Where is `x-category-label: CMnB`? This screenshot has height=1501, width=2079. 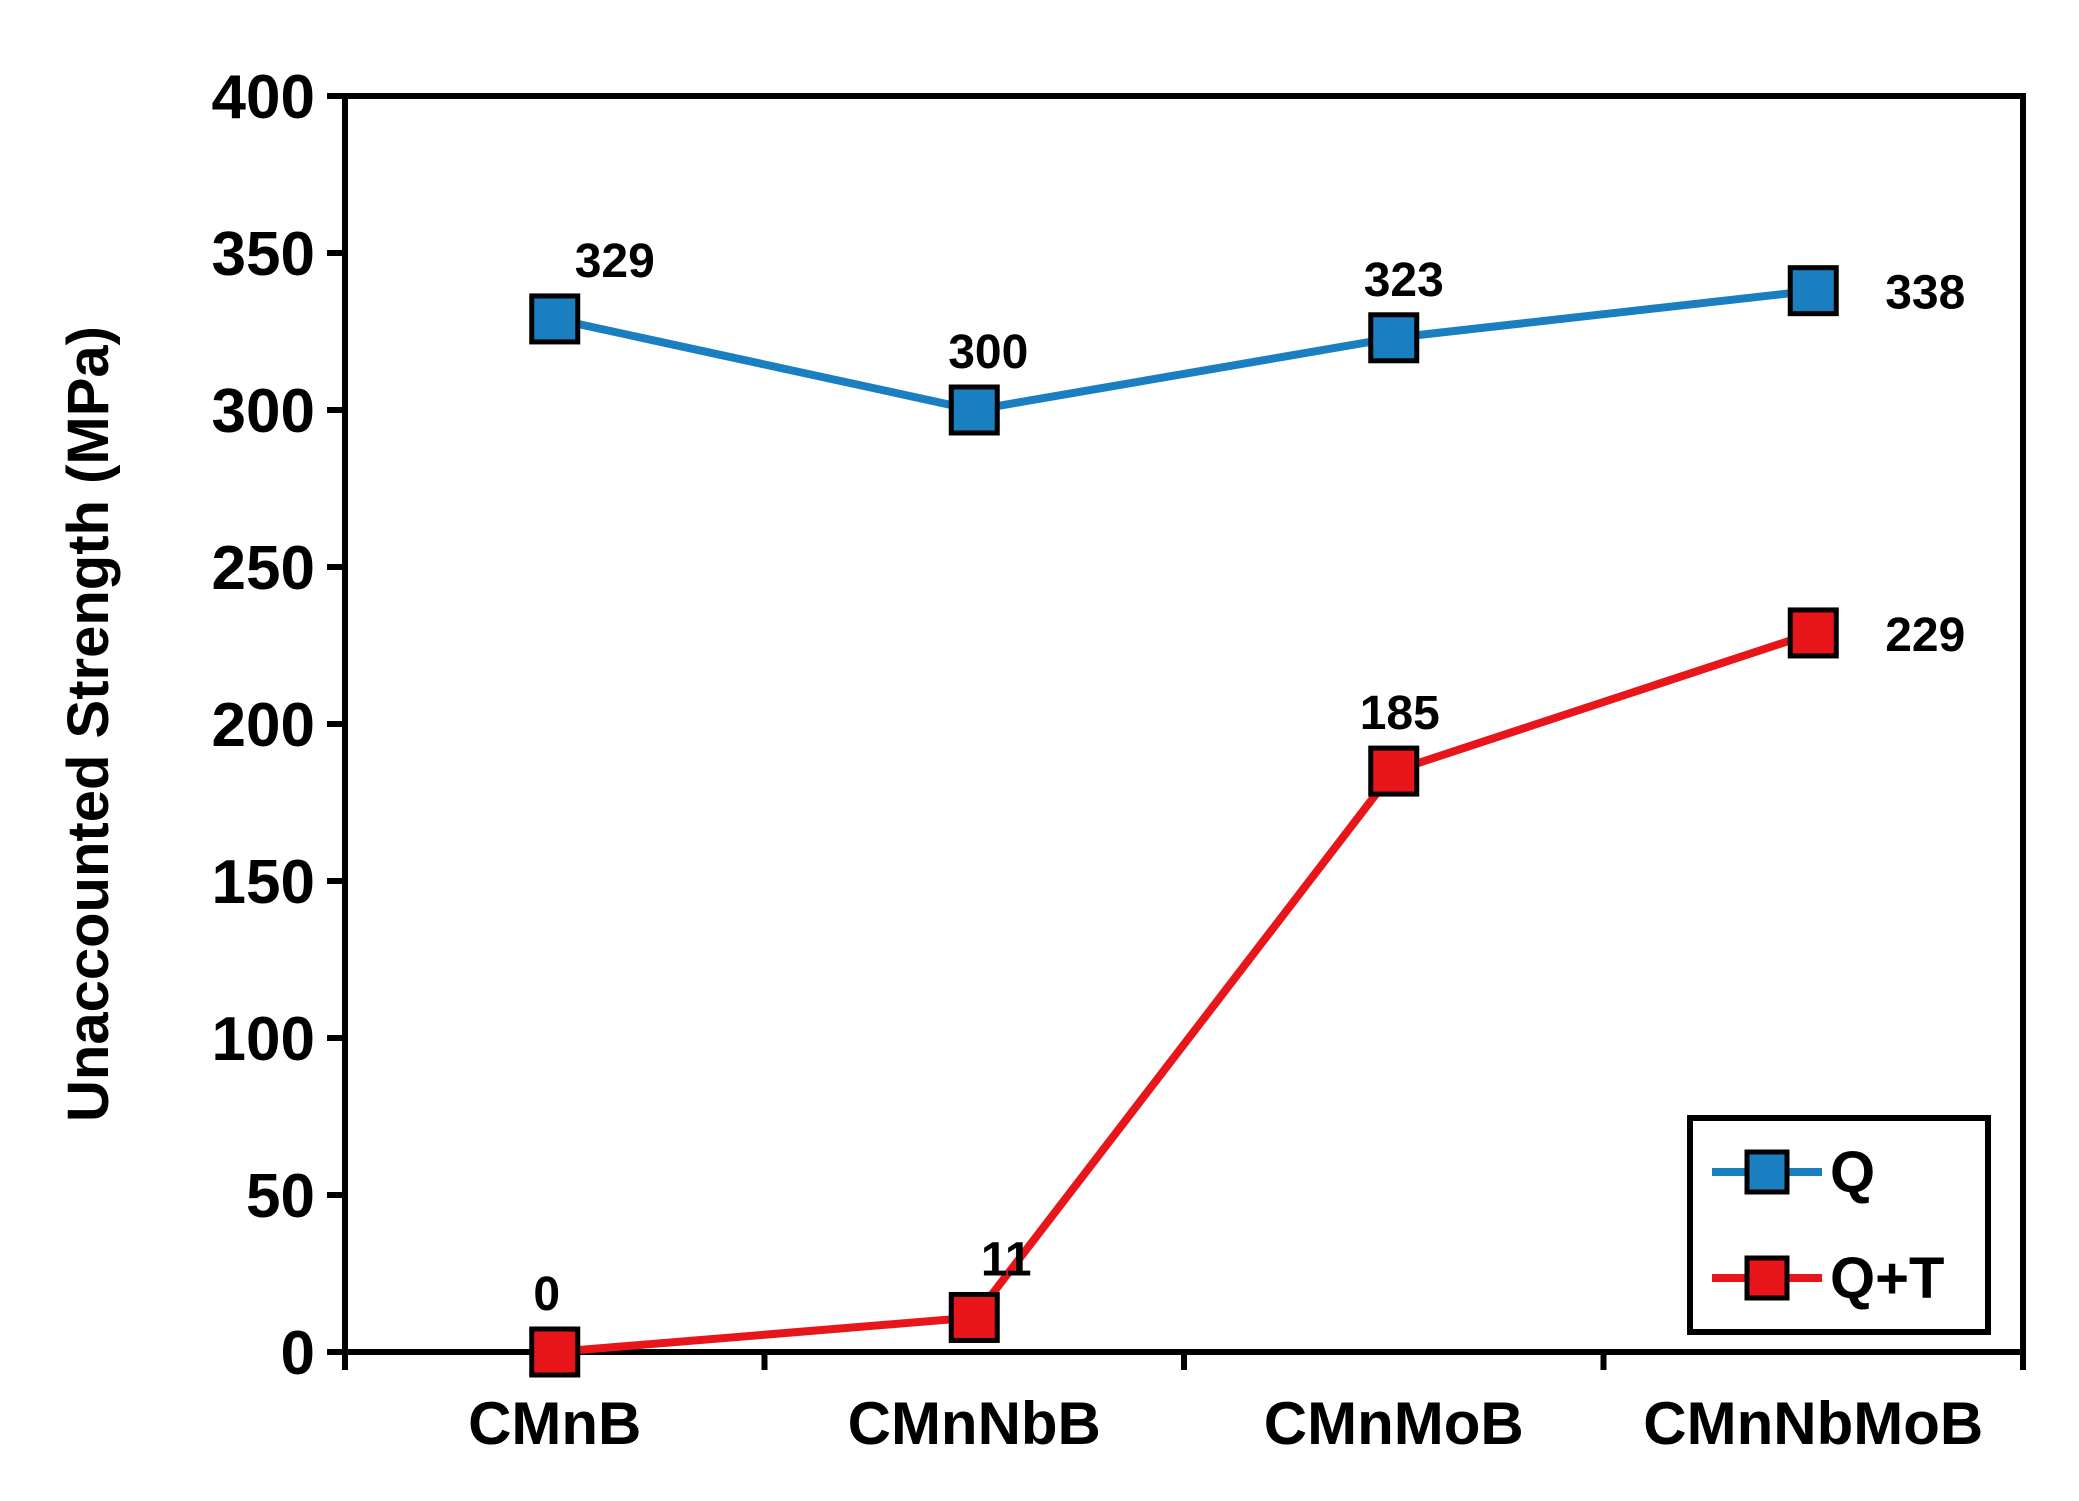 x-category-label: CMnB is located at coordinates (554, 1423).